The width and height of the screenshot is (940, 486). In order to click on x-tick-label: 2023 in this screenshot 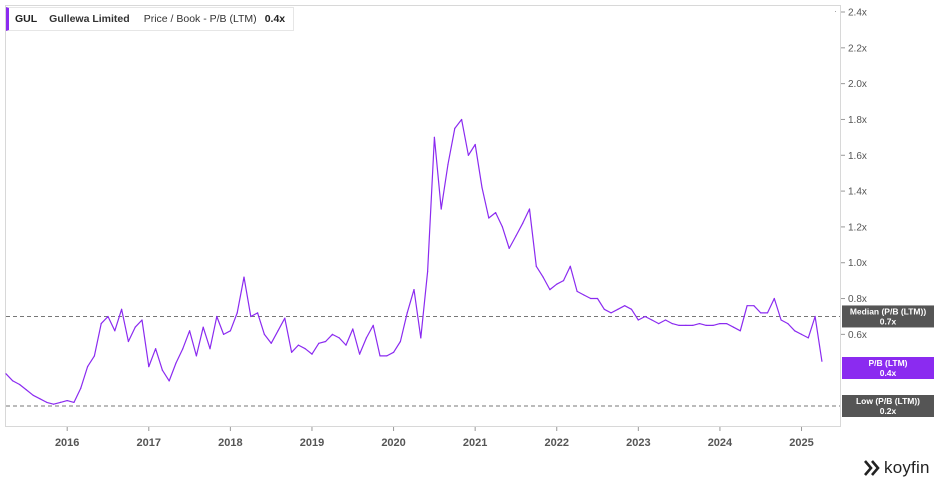, I will do `click(638, 443)`.